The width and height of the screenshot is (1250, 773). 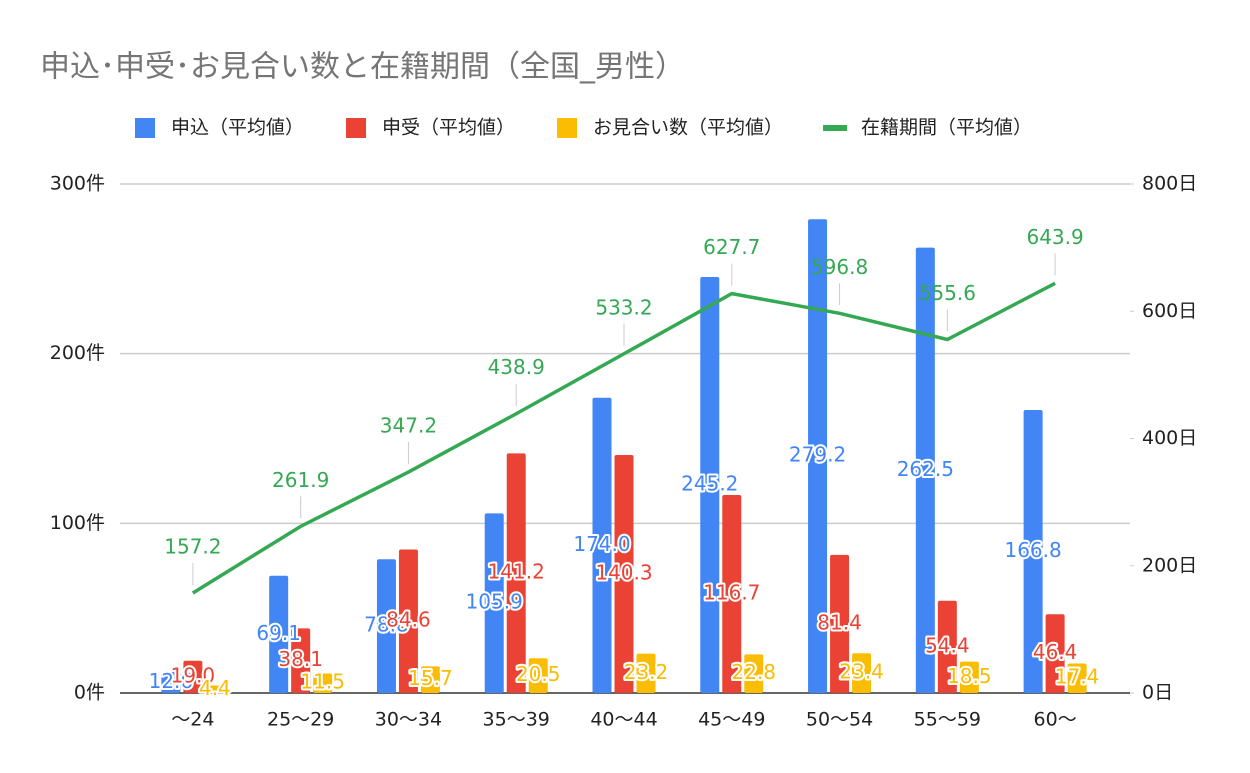 What do you see at coordinates (516, 367) in the screenshot?
I see `line-label: 438.9` at bounding box center [516, 367].